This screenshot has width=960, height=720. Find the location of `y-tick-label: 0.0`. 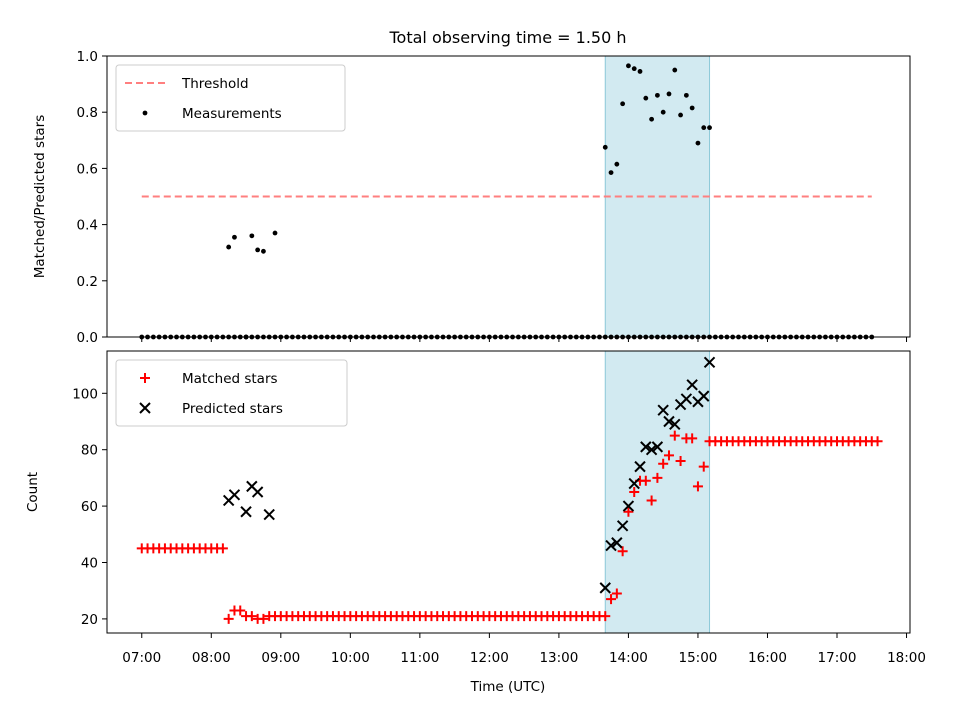

y-tick-label: 0.0 is located at coordinates (87, 338).